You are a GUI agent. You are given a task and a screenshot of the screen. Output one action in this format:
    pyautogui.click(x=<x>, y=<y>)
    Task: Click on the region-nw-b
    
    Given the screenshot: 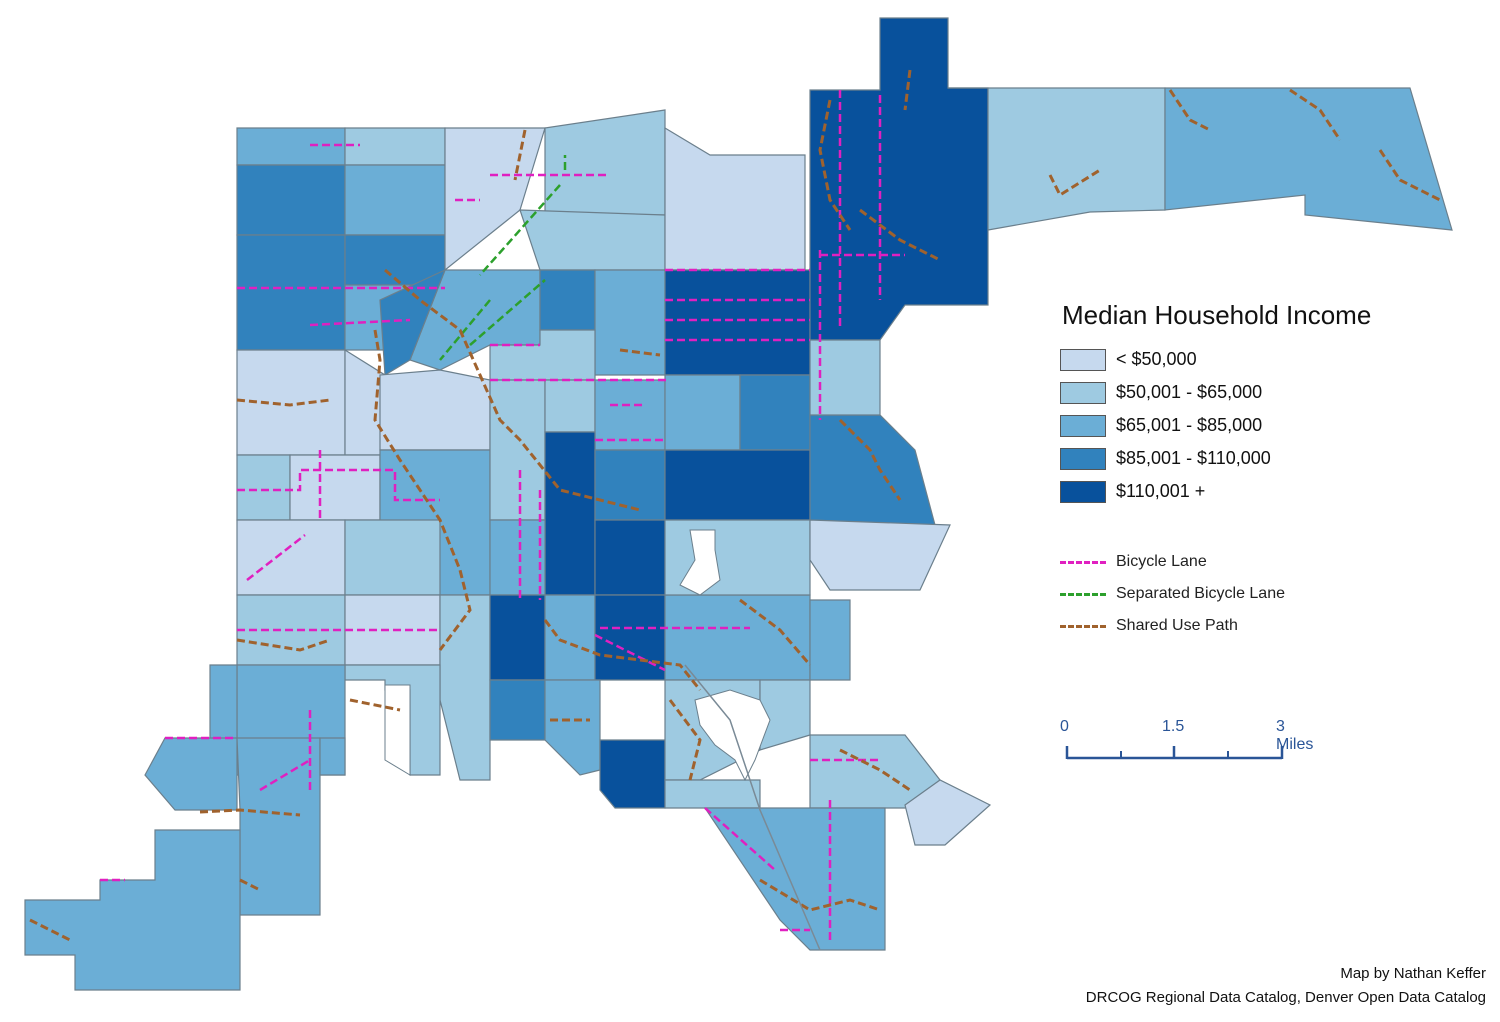 What is the action you would take?
    pyautogui.click(x=395, y=200)
    